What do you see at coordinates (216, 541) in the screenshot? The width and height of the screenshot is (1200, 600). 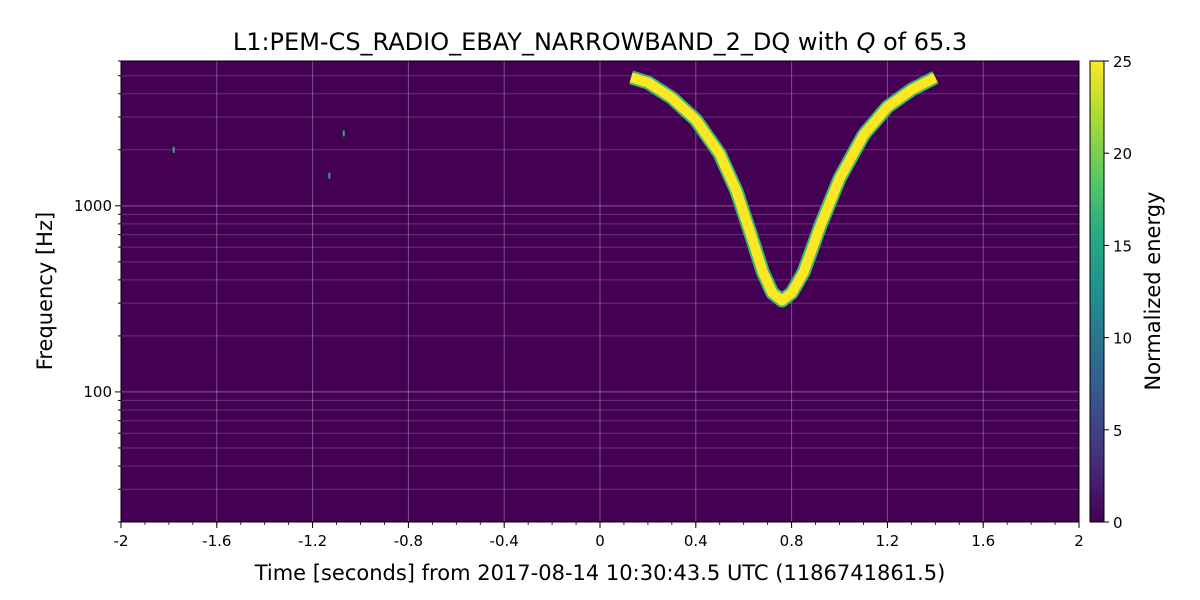 I see `x-tick-label: -1.6` at bounding box center [216, 541].